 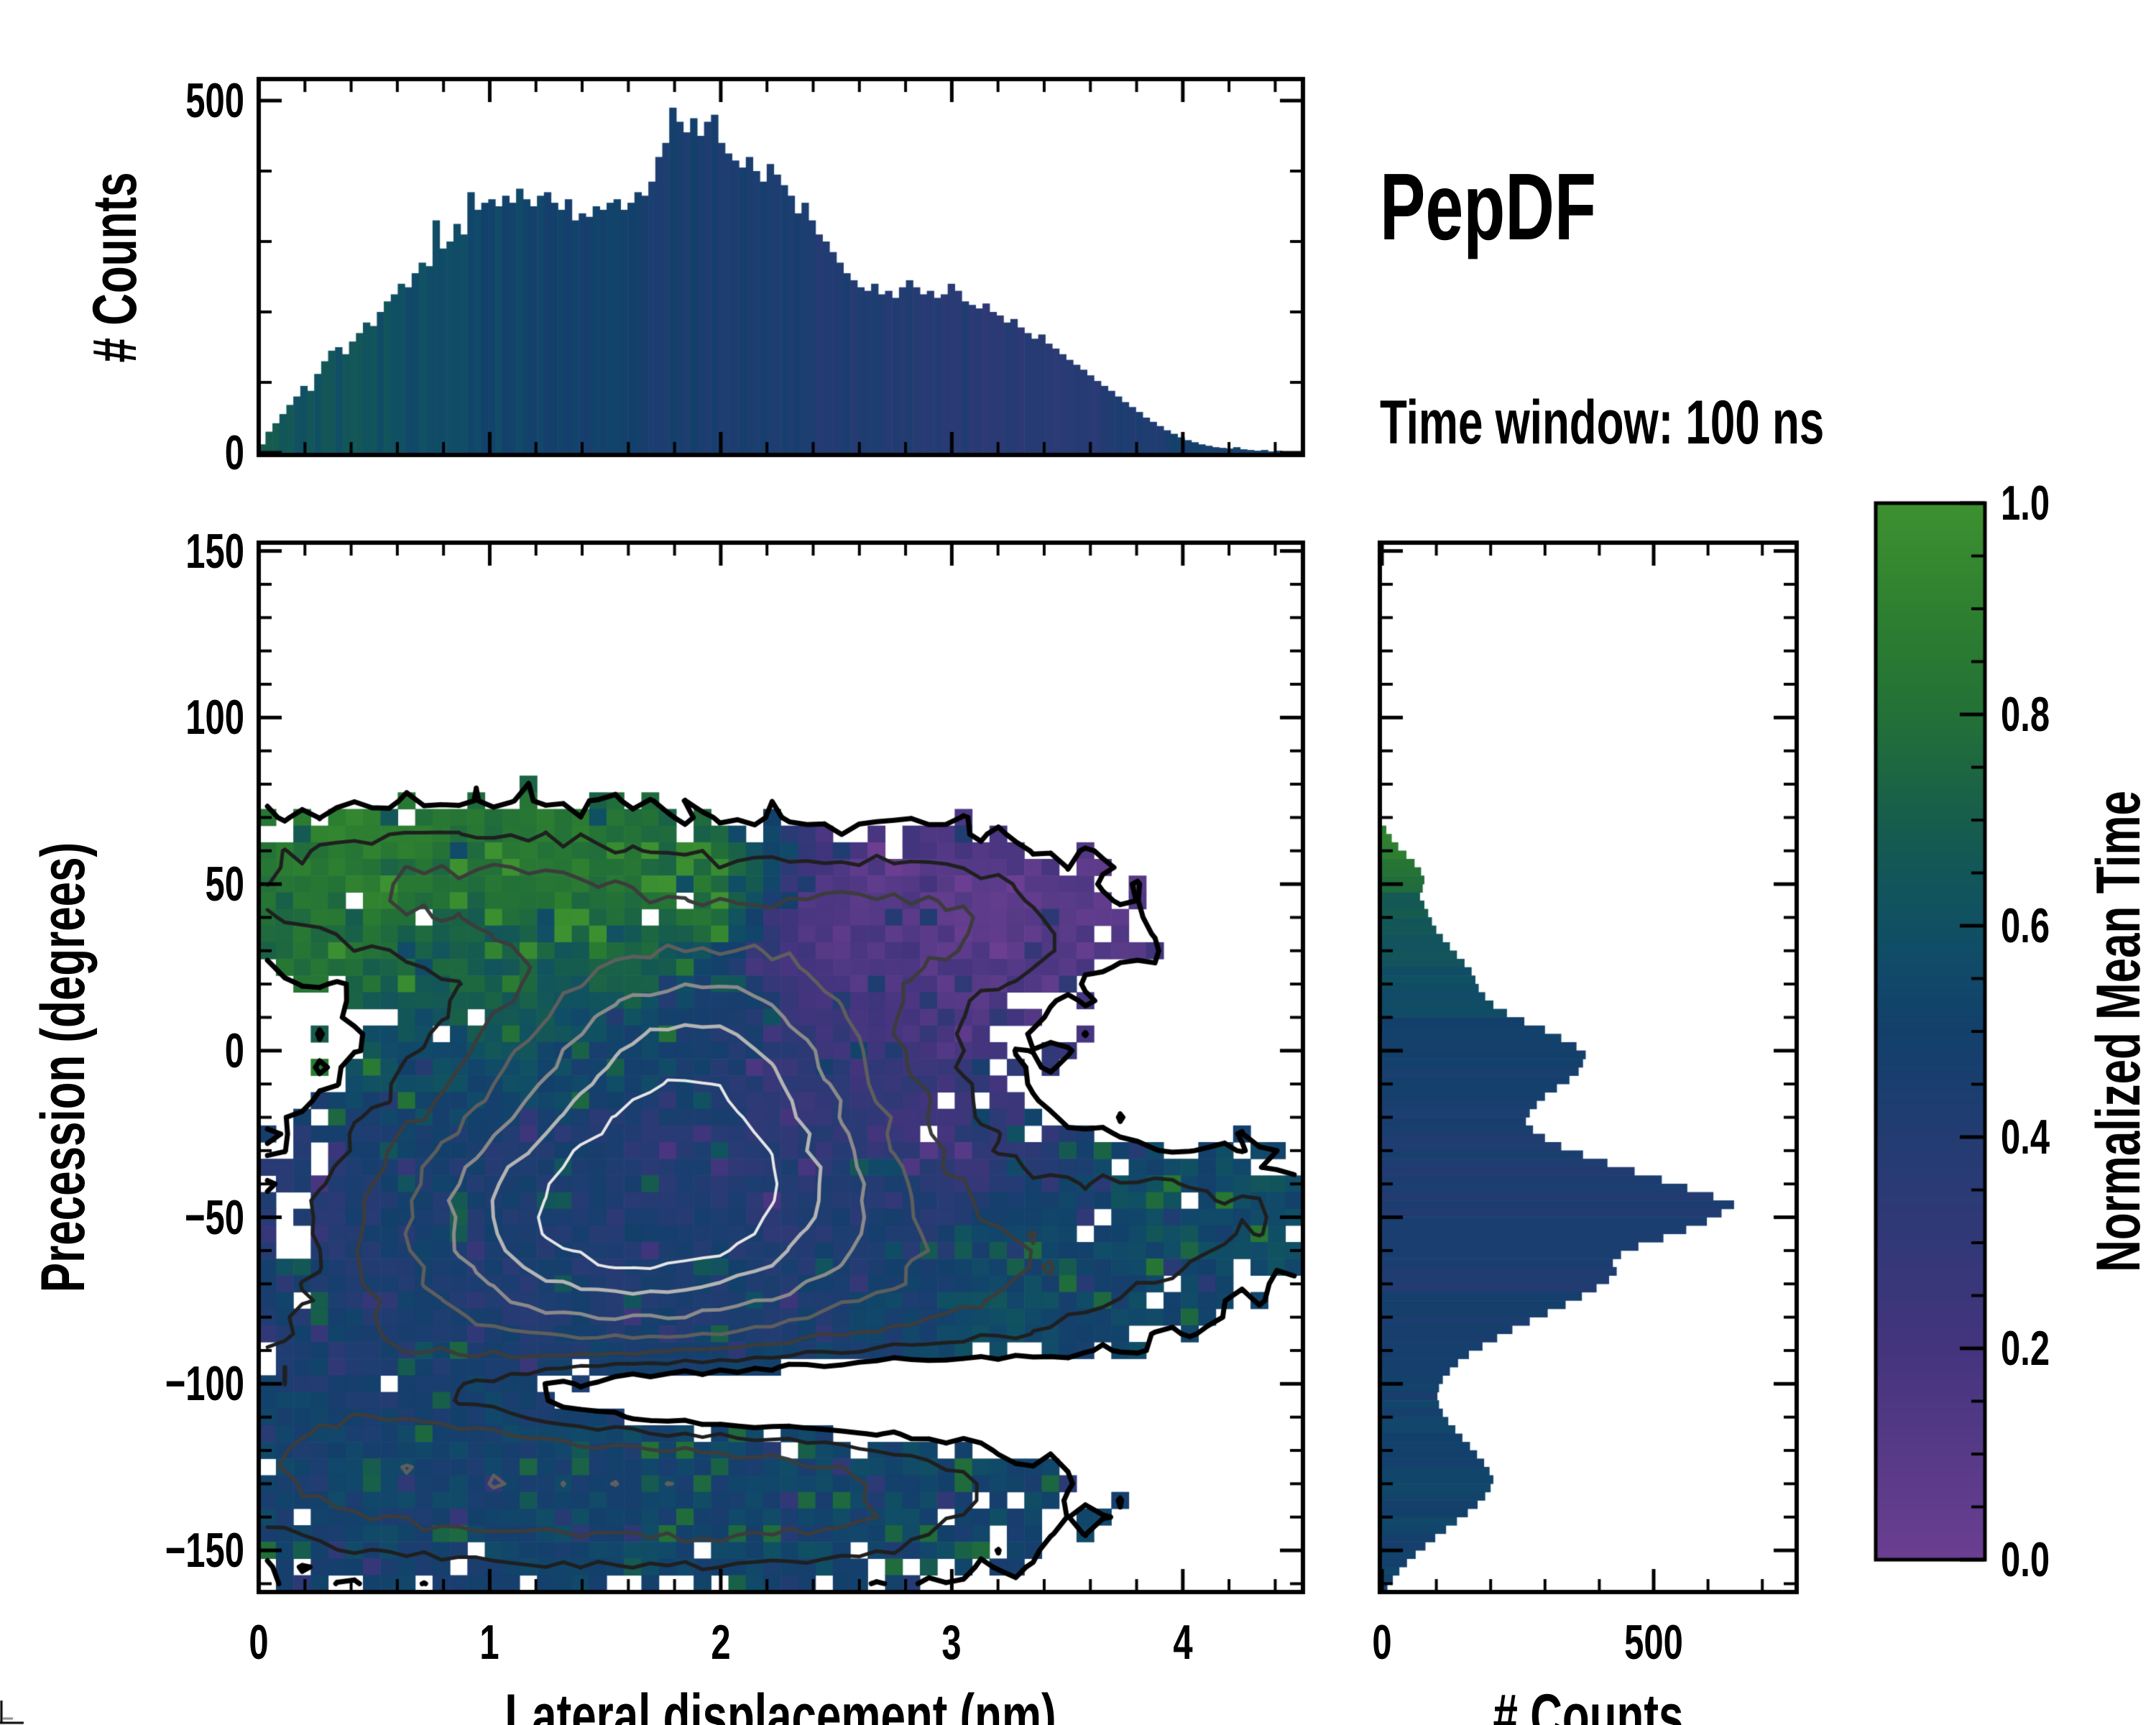 I want to click on top-hist-ylabel: # Counts, so click(x=115, y=267).